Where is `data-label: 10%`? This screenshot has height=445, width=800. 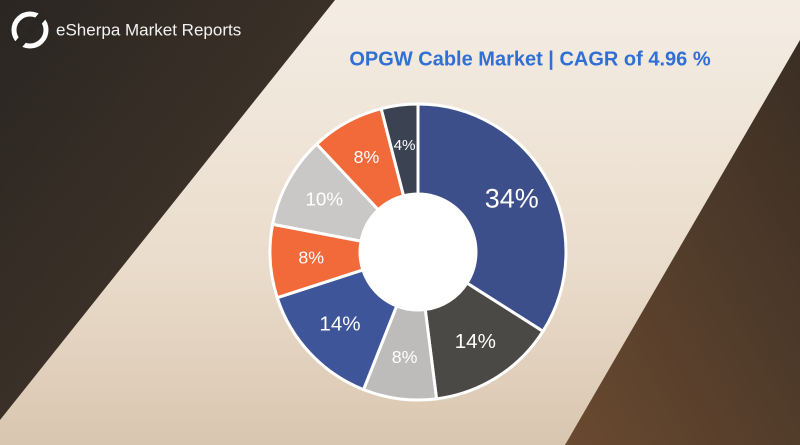 data-label: 10% is located at coordinates (324, 198).